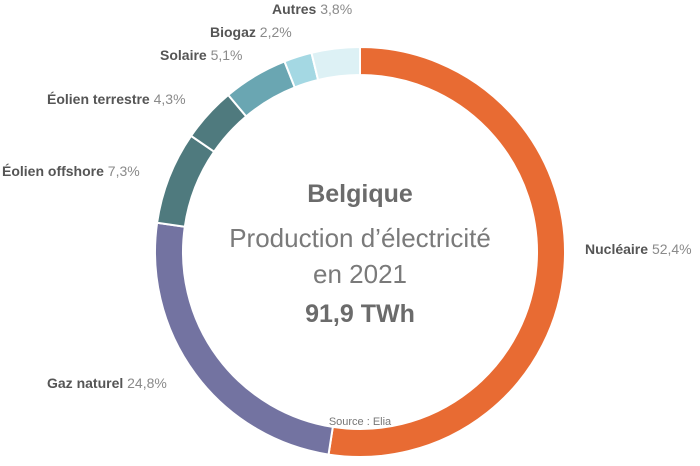 The width and height of the screenshot is (700, 466). I want to click on slice-label-name: Éolien terrestre, so click(100, 99).